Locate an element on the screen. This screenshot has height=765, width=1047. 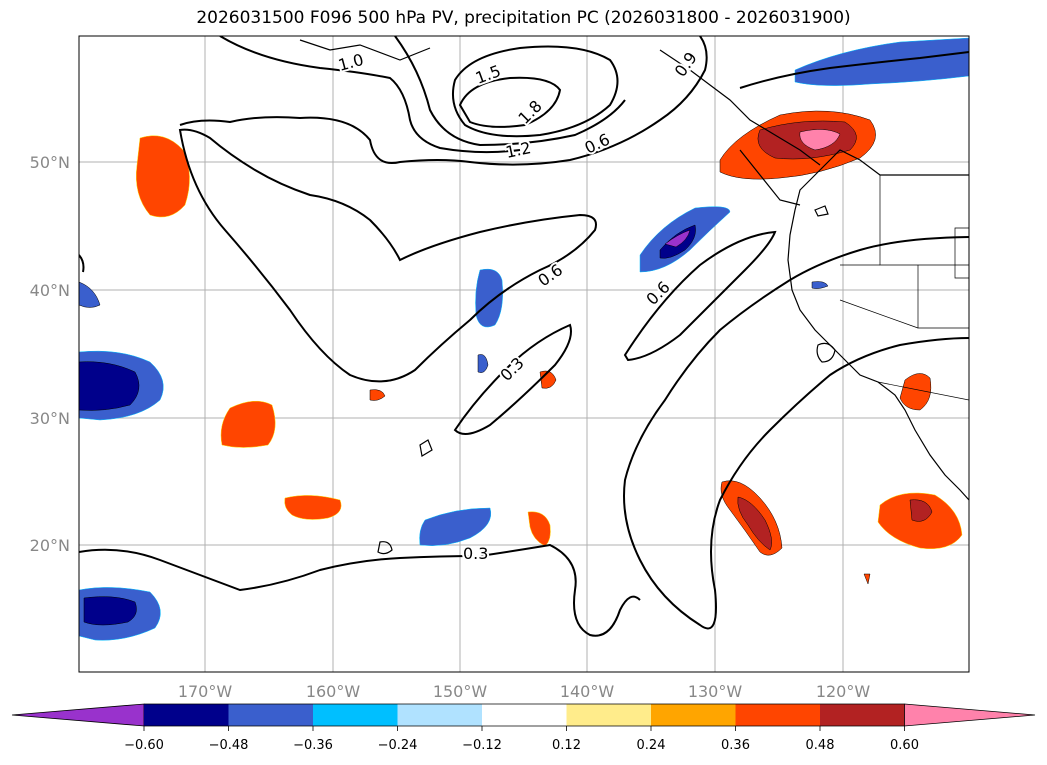
pv-contour-arctic is located at coordinates (854, 70).